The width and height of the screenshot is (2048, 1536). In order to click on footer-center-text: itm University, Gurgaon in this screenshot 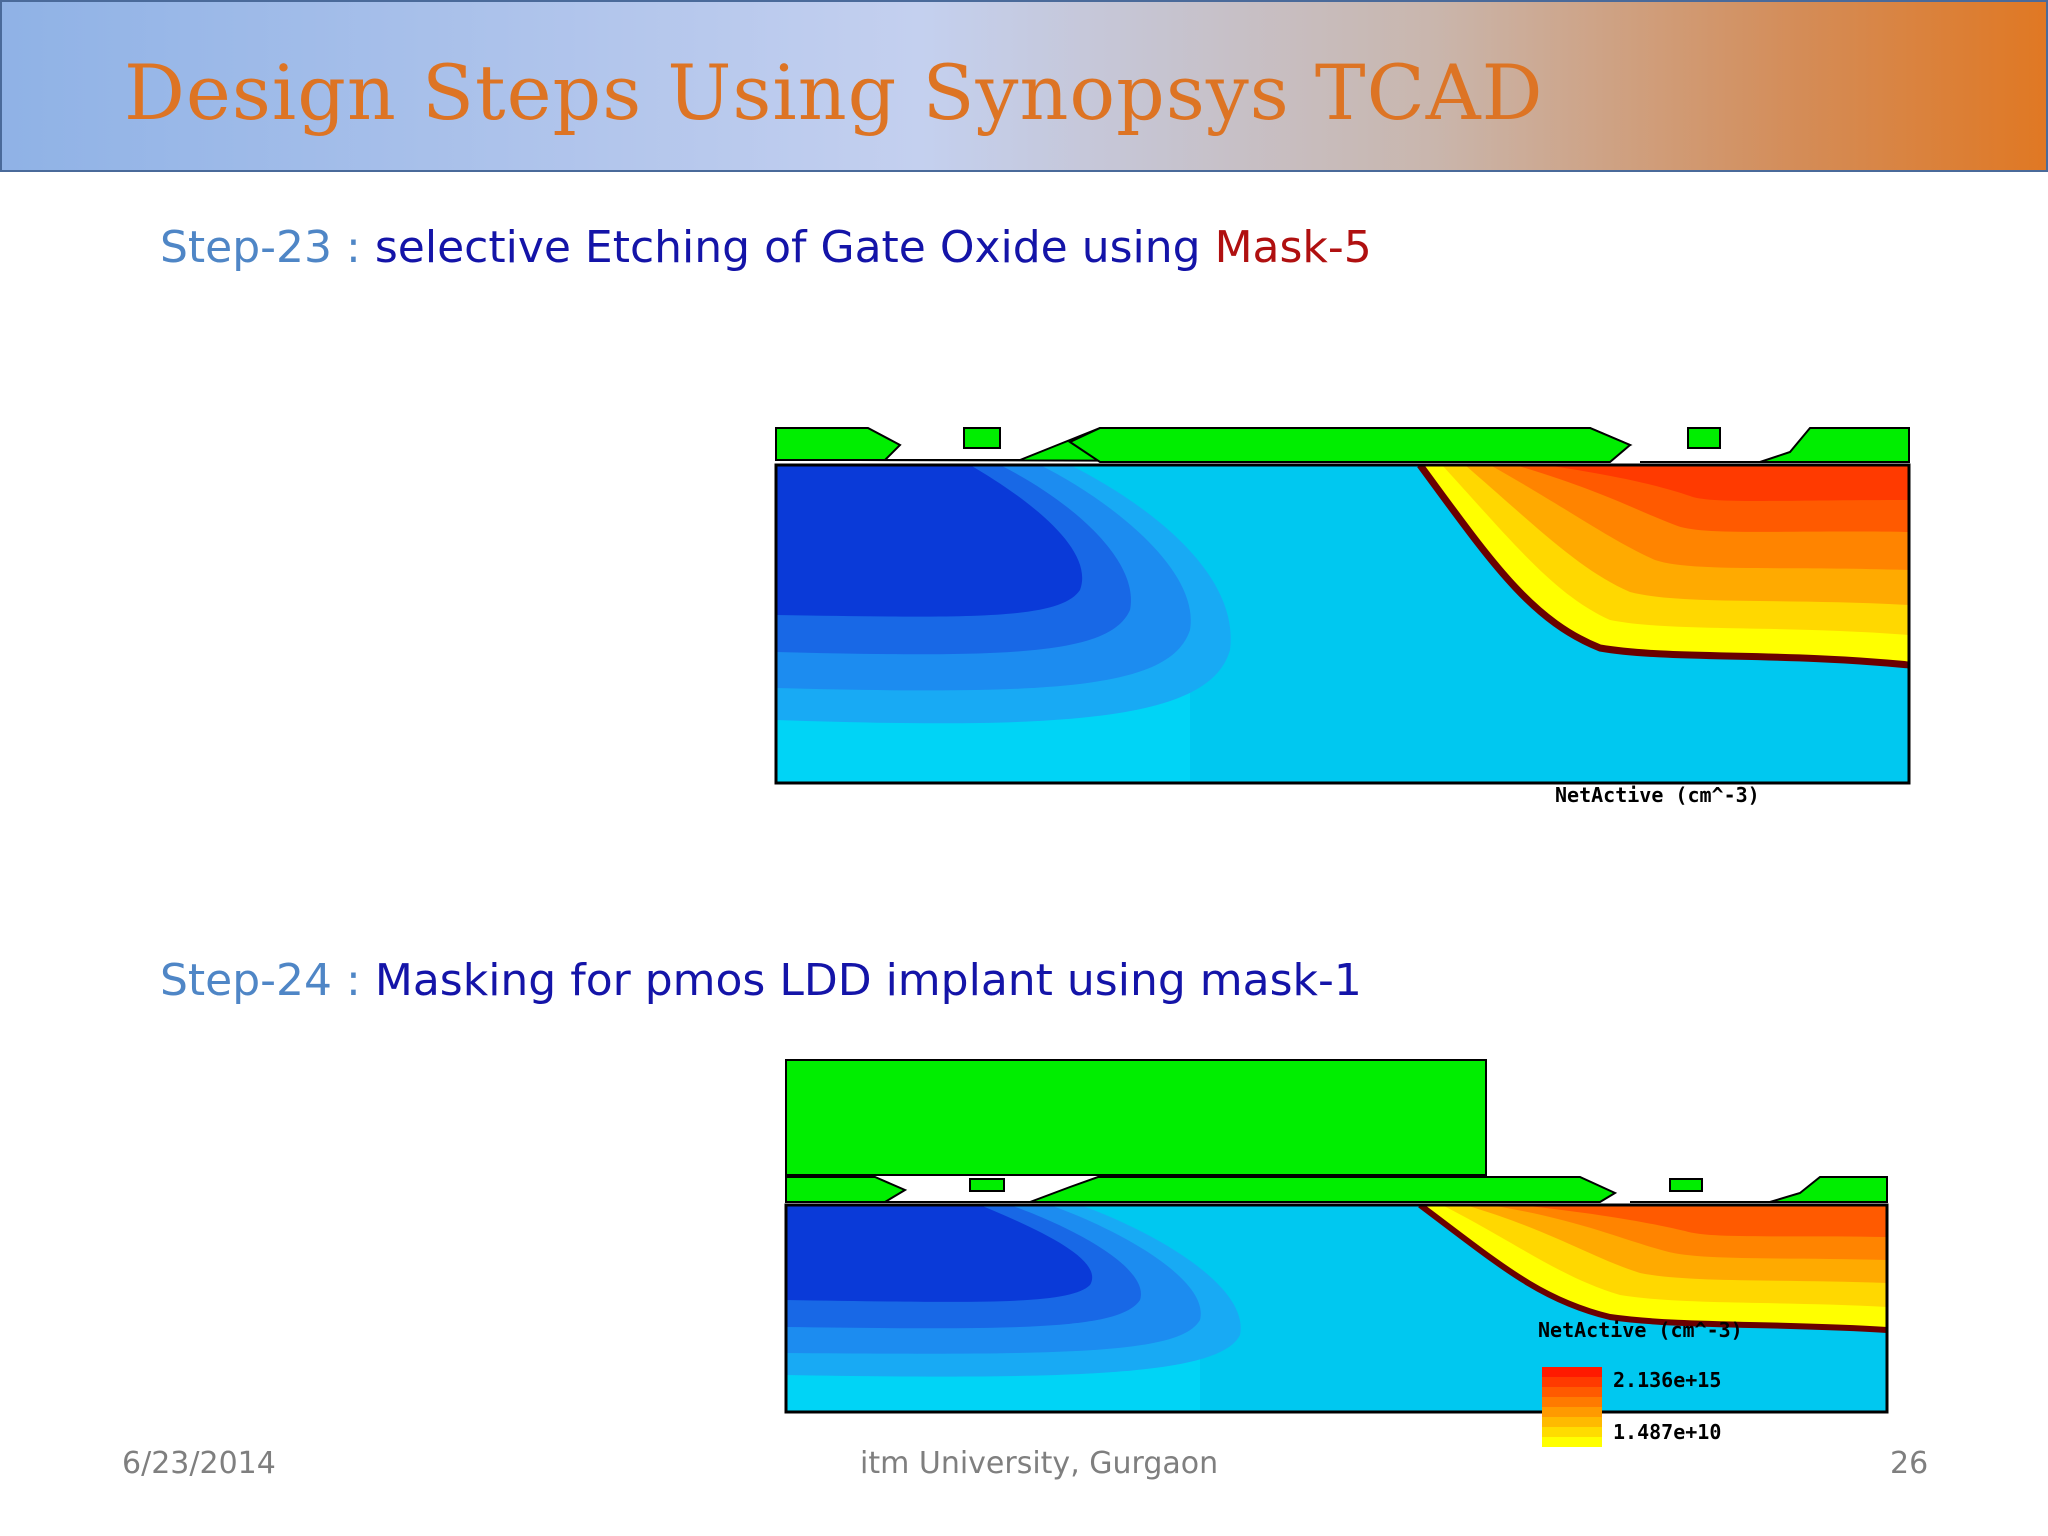, I will do `click(1039, 1463)`.